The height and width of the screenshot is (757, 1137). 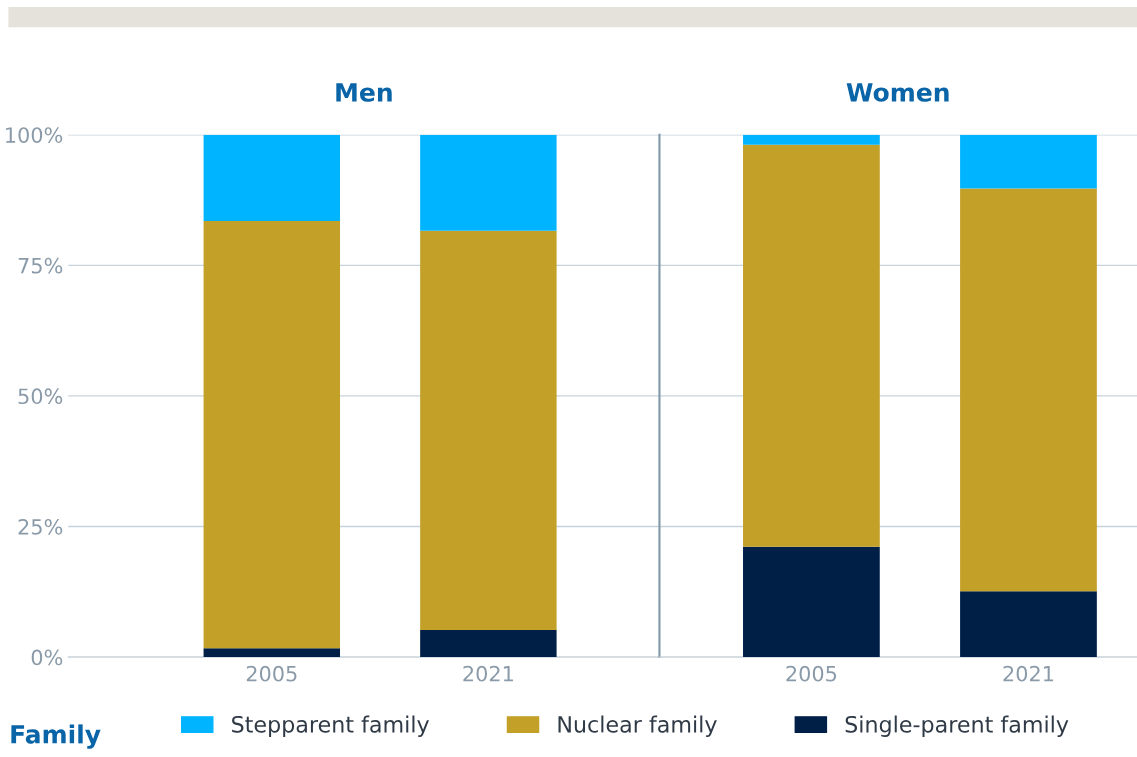 What do you see at coordinates (34, 135) in the screenshot?
I see `y-tick-label: 100%` at bounding box center [34, 135].